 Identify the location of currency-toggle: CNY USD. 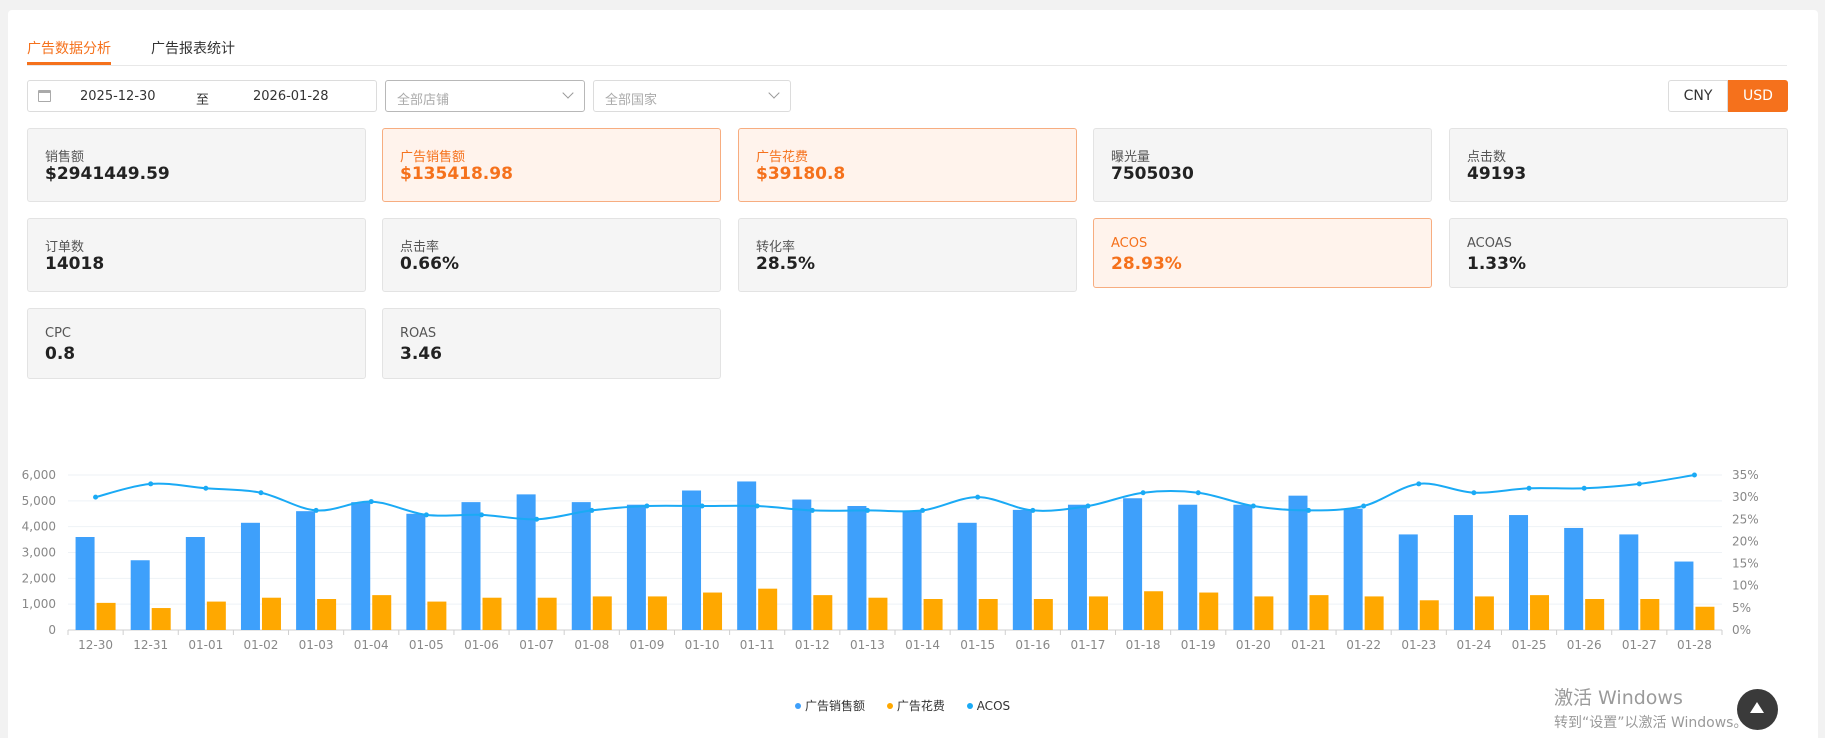
(1728, 96).